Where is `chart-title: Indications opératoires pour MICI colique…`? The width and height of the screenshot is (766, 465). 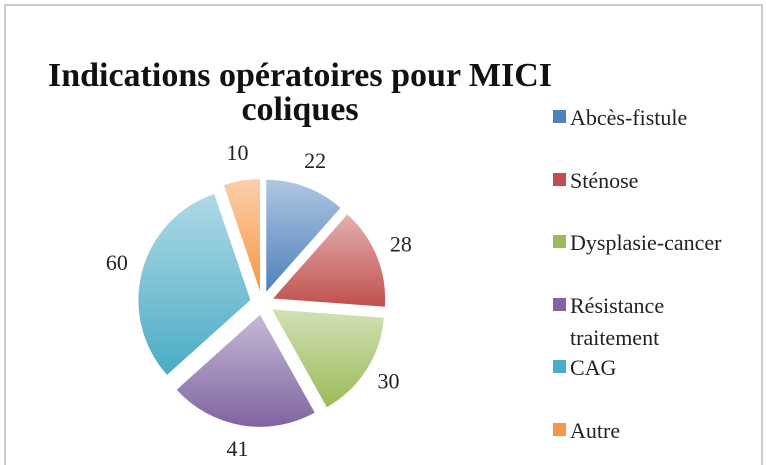 chart-title: Indications opératoires pour MICI colique… is located at coordinates (300, 92).